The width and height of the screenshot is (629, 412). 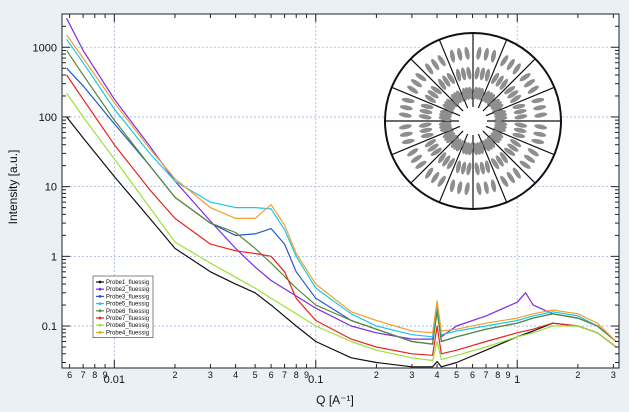 I want to click on legend-box, so click(x=123, y=306).